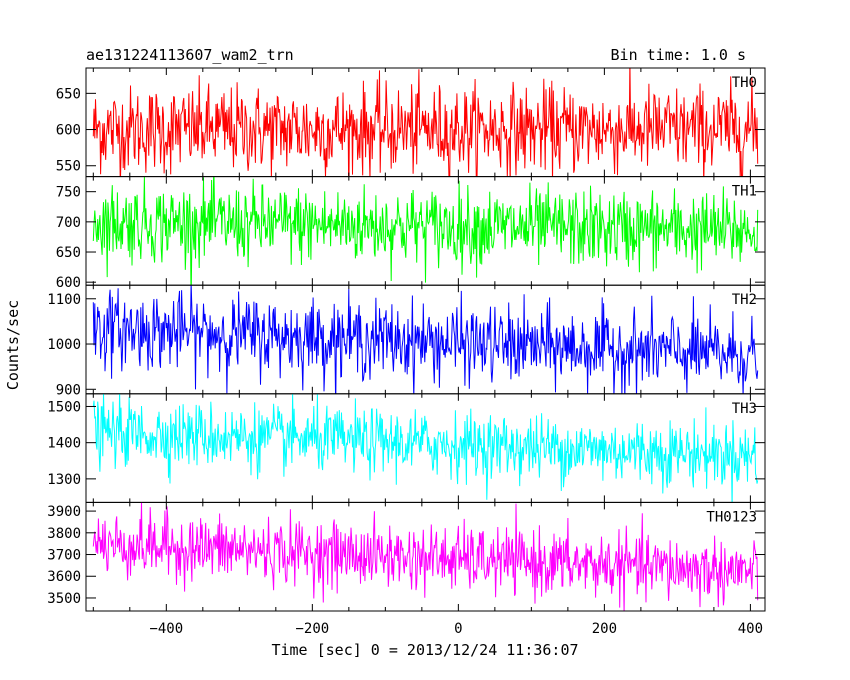 This screenshot has width=850, height=680. What do you see at coordinates (678, 55) in the screenshot?
I see `bin-time-label: Bin time: 1.0 s` at bounding box center [678, 55].